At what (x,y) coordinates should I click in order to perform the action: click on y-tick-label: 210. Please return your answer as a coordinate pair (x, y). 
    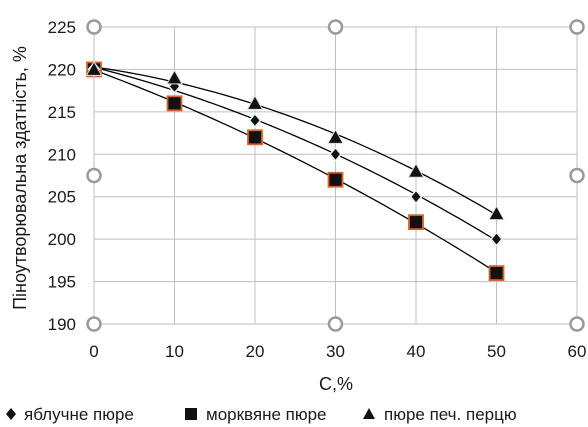
    Looking at the image, I should click on (62, 154).